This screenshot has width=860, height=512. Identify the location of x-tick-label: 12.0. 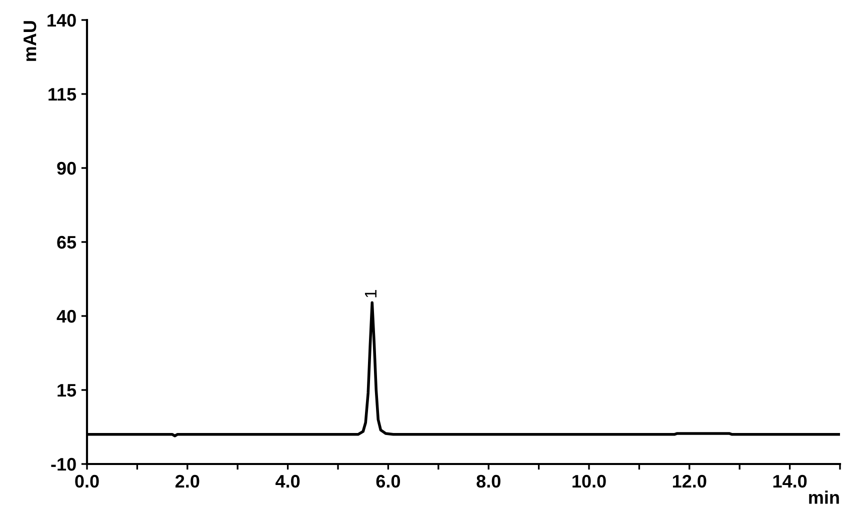
(689, 481).